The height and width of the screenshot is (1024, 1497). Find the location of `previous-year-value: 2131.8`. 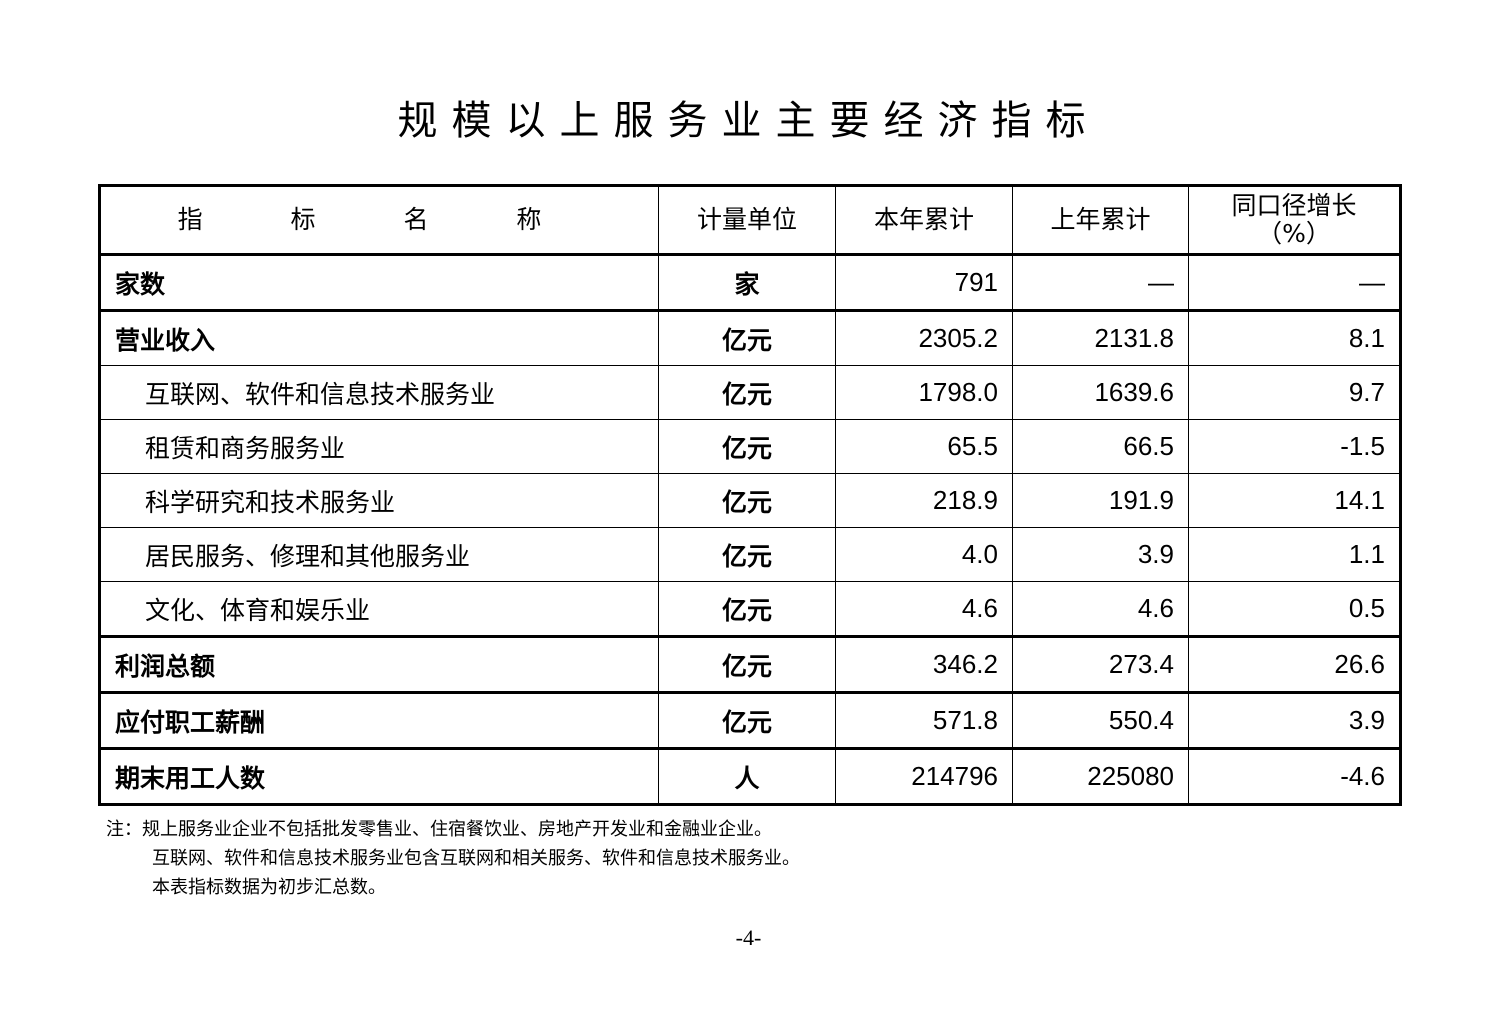

previous-year-value: 2131.8 is located at coordinates (1100, 337).